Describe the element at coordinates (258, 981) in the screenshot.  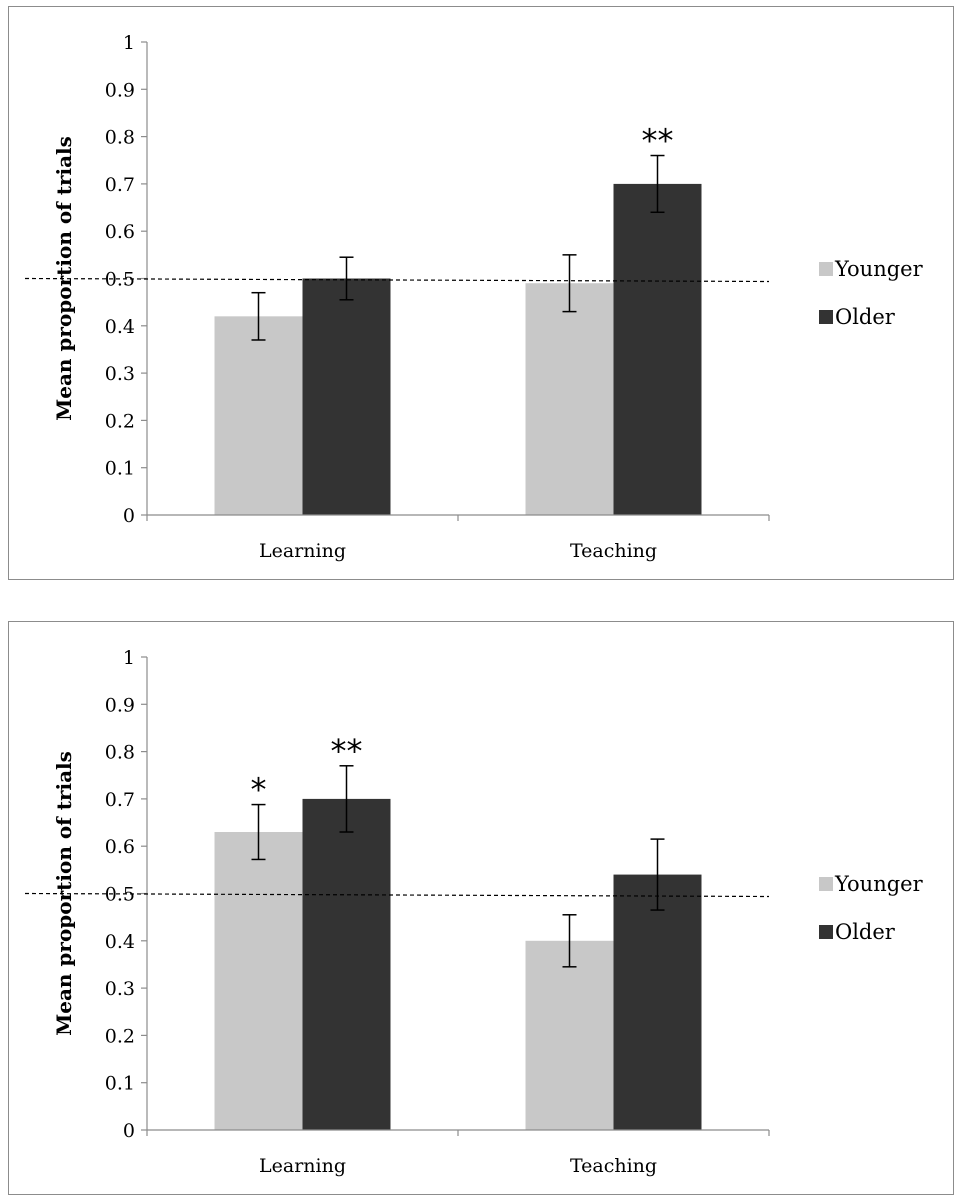
I see `chart2-bar-younger-learning` at that location.